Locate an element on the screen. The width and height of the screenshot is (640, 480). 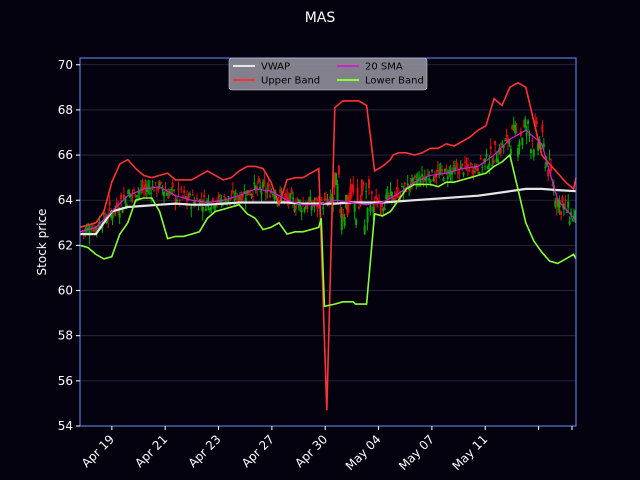
x-tick-label: May 11 is located at coordinates (469, 452).